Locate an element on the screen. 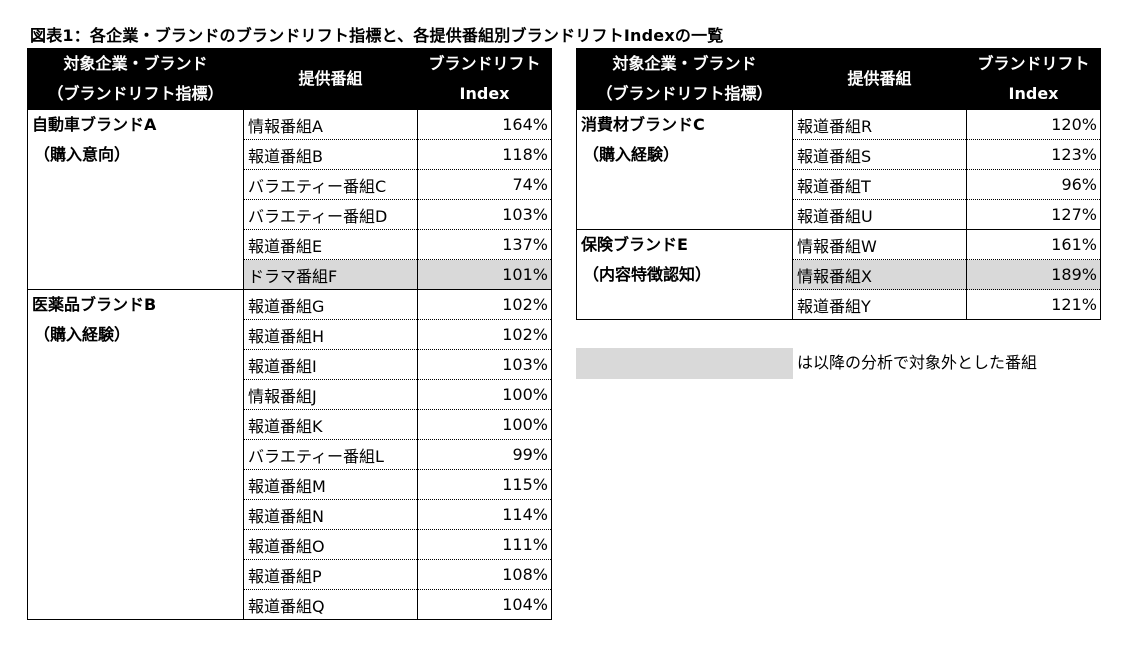  table-row: 報道番組P 108% is located at coordinates (290, 574).